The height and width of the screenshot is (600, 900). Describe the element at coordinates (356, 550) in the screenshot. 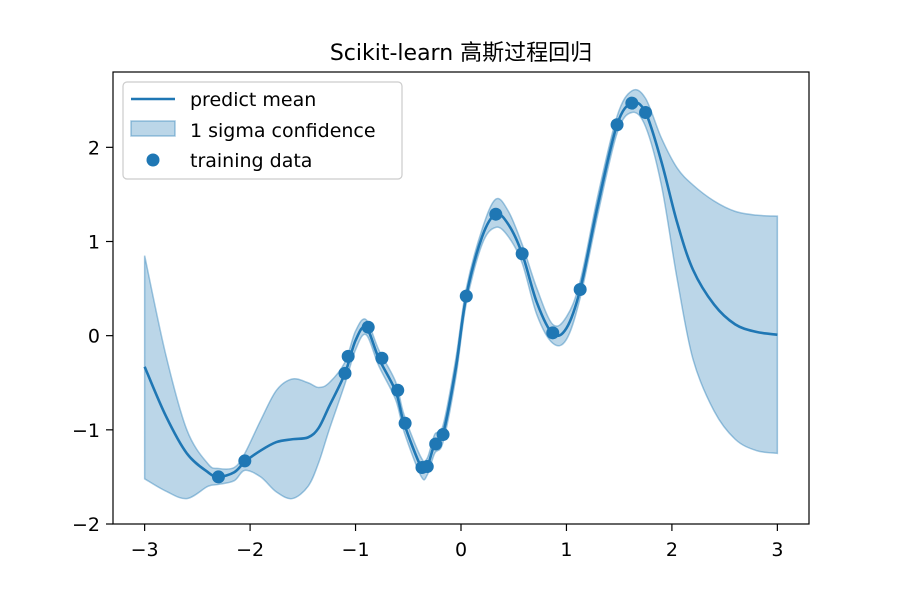

I see `x-tick-label: −1` at that location.